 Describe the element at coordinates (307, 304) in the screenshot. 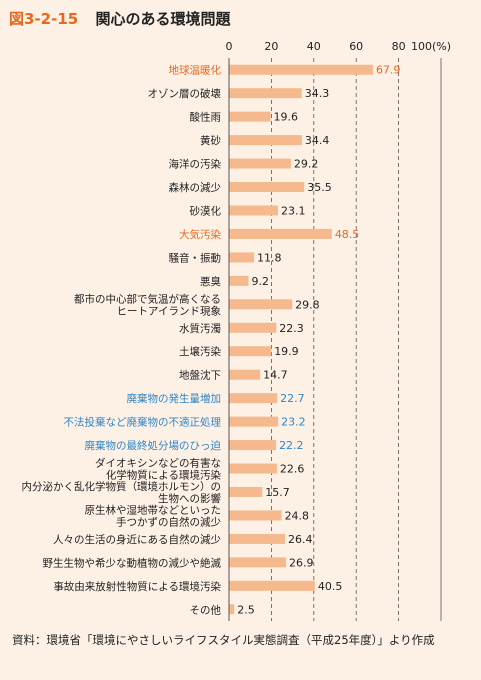

I see `value-label: 29.8` at that location.